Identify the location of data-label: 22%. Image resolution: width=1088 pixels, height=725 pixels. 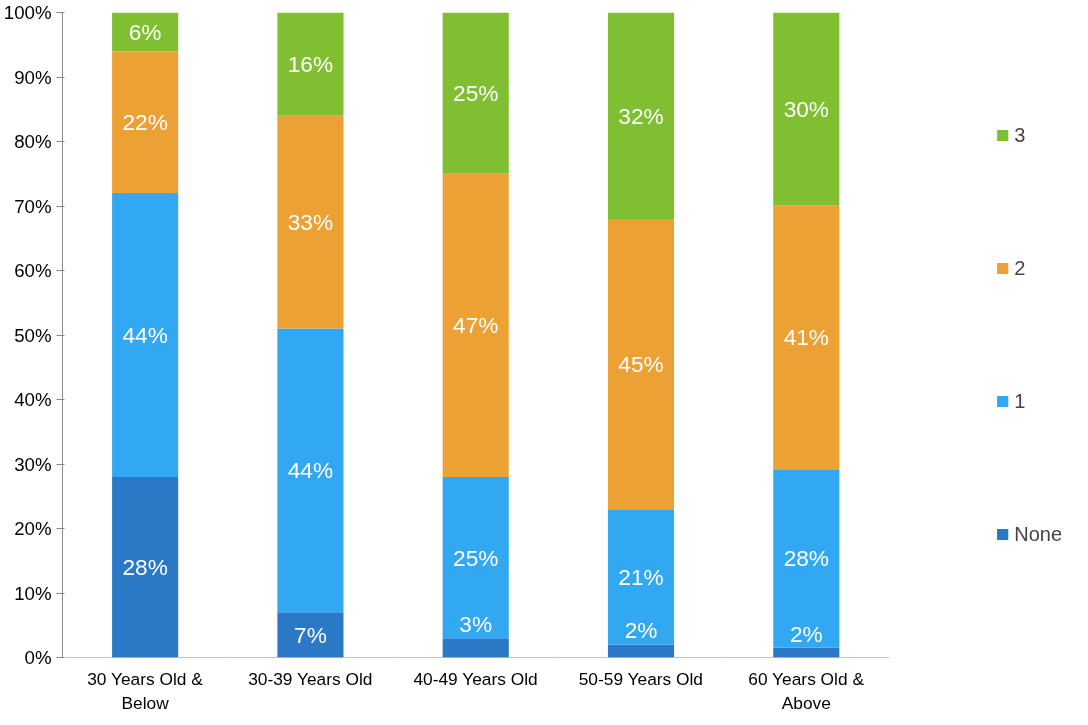
(145, 122).